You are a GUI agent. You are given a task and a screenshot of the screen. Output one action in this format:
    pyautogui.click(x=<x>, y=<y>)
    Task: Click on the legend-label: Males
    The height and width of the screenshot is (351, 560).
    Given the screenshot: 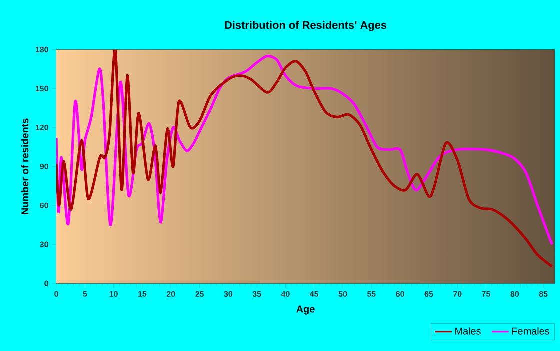 What is the action you would take?
    pyautogui.click(x=468, y=331)
    